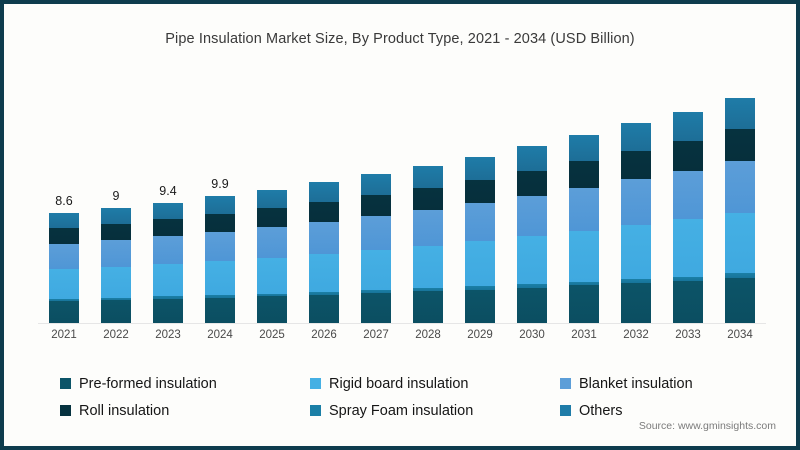  I want to click on legend-item: Pre-formed insulation, so click(185, 384).